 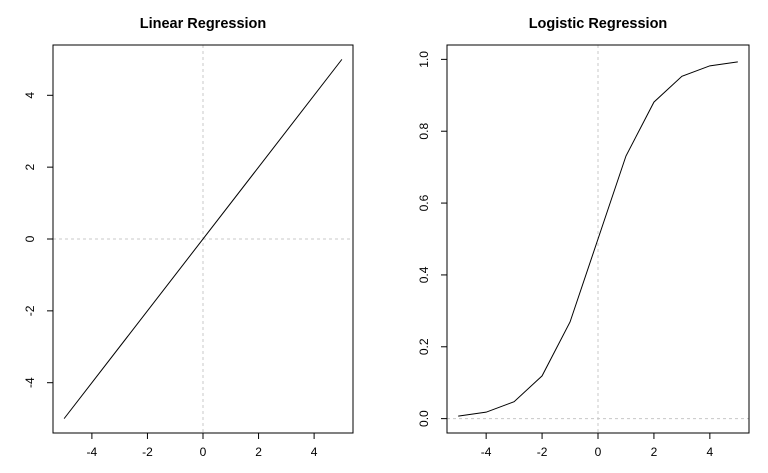 What do you see at coordinates (203, 452) in the screenshot?
I see `linear-x-tick-label: 0` at bounding box center [203, 452].